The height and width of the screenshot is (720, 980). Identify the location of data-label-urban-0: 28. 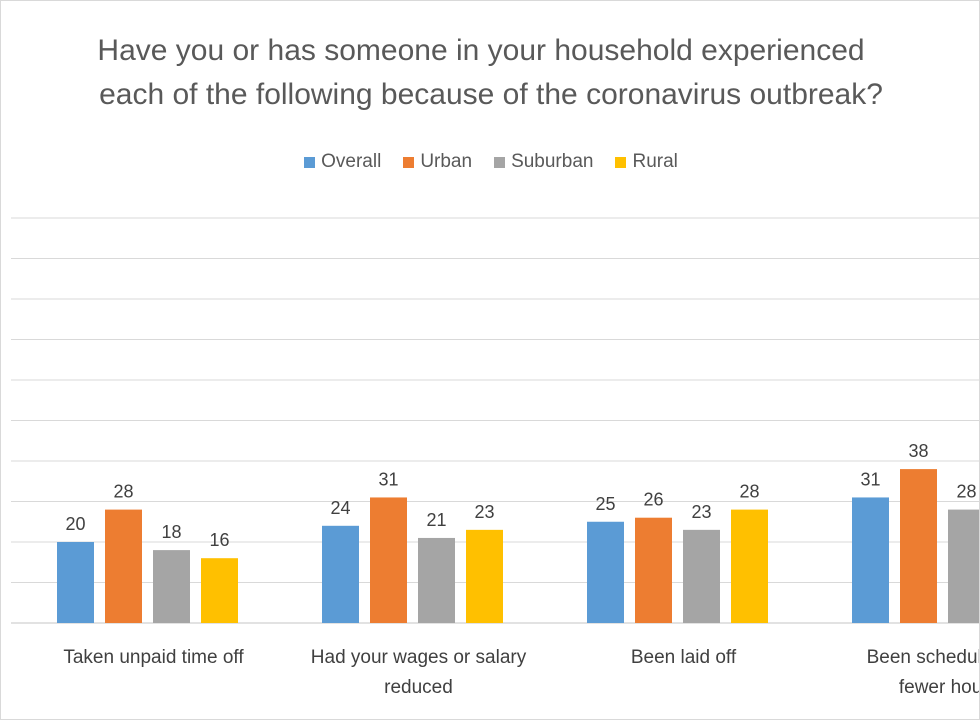
(123, 492).